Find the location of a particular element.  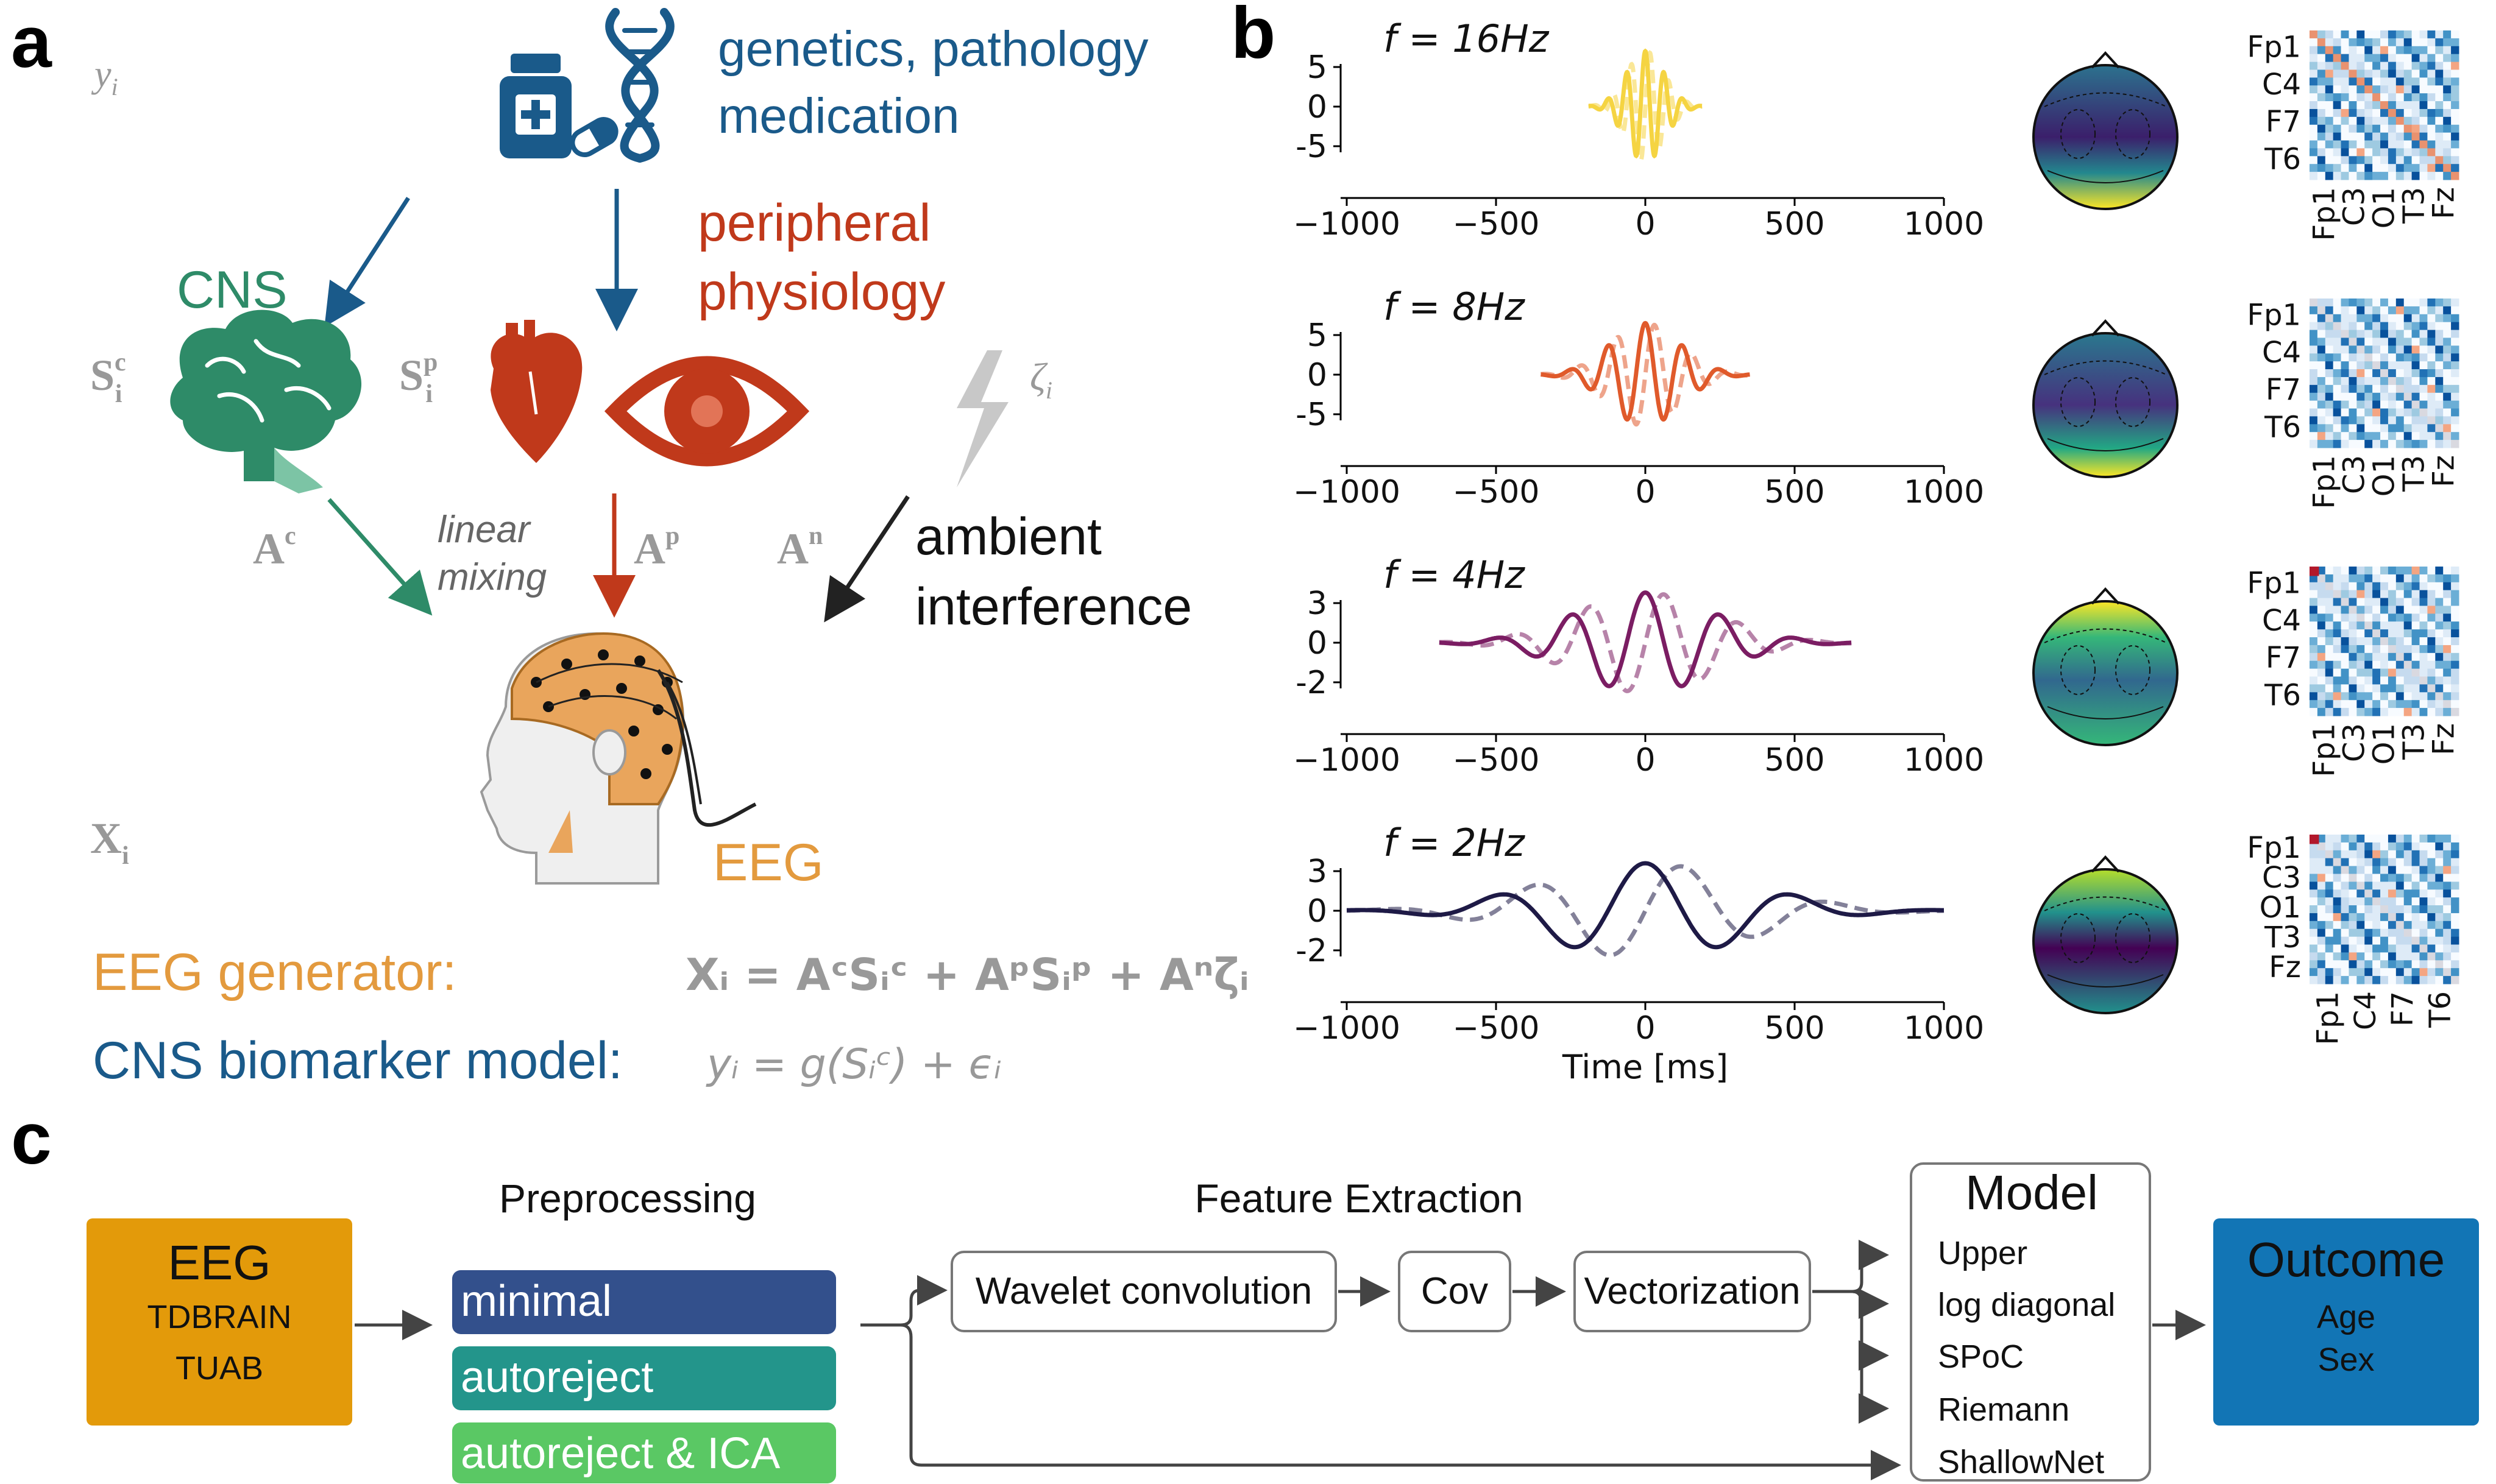

generator-label: EEG generator: is located at coordinates (275, 973).